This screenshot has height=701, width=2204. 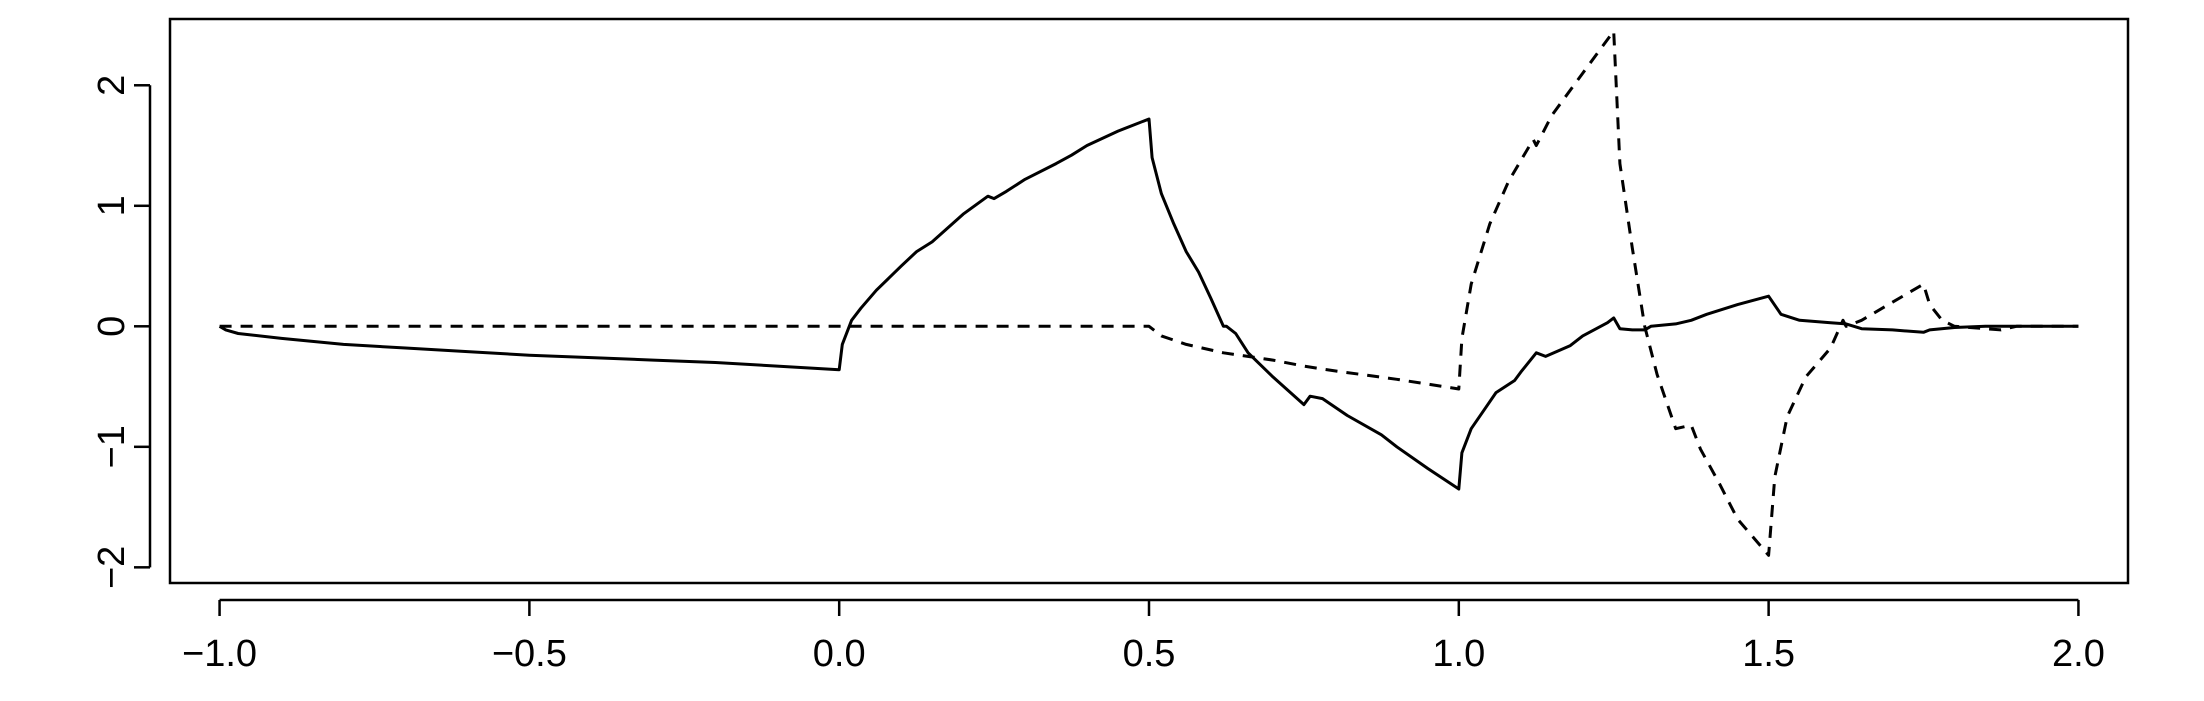 What do you see at coordinates (112, 205) in the screenshot?
I see `y-tick-label: 1` at bounding box center [112, 205].